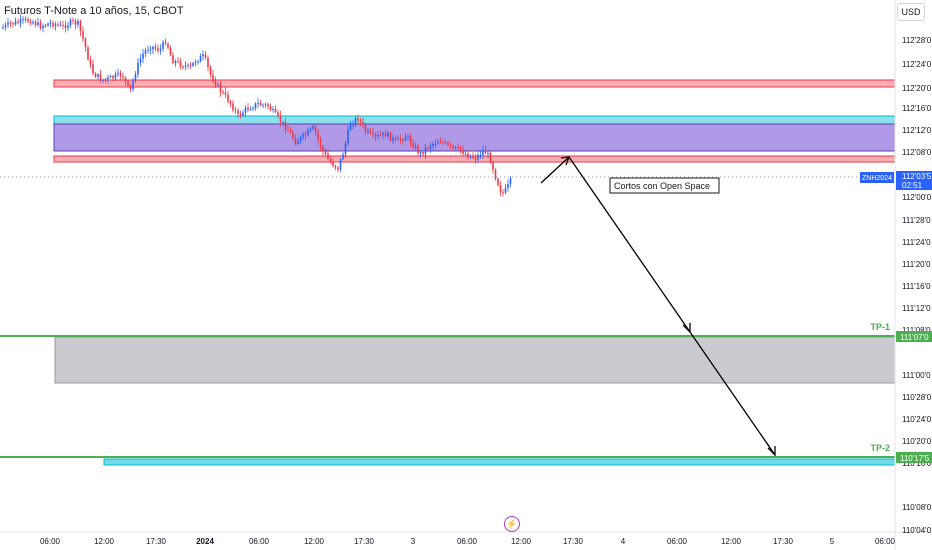  What do you see at coordinates (880, 327) in the screenshot?
I see `tp1-label: TP-1` at bounding box center [880, 327].